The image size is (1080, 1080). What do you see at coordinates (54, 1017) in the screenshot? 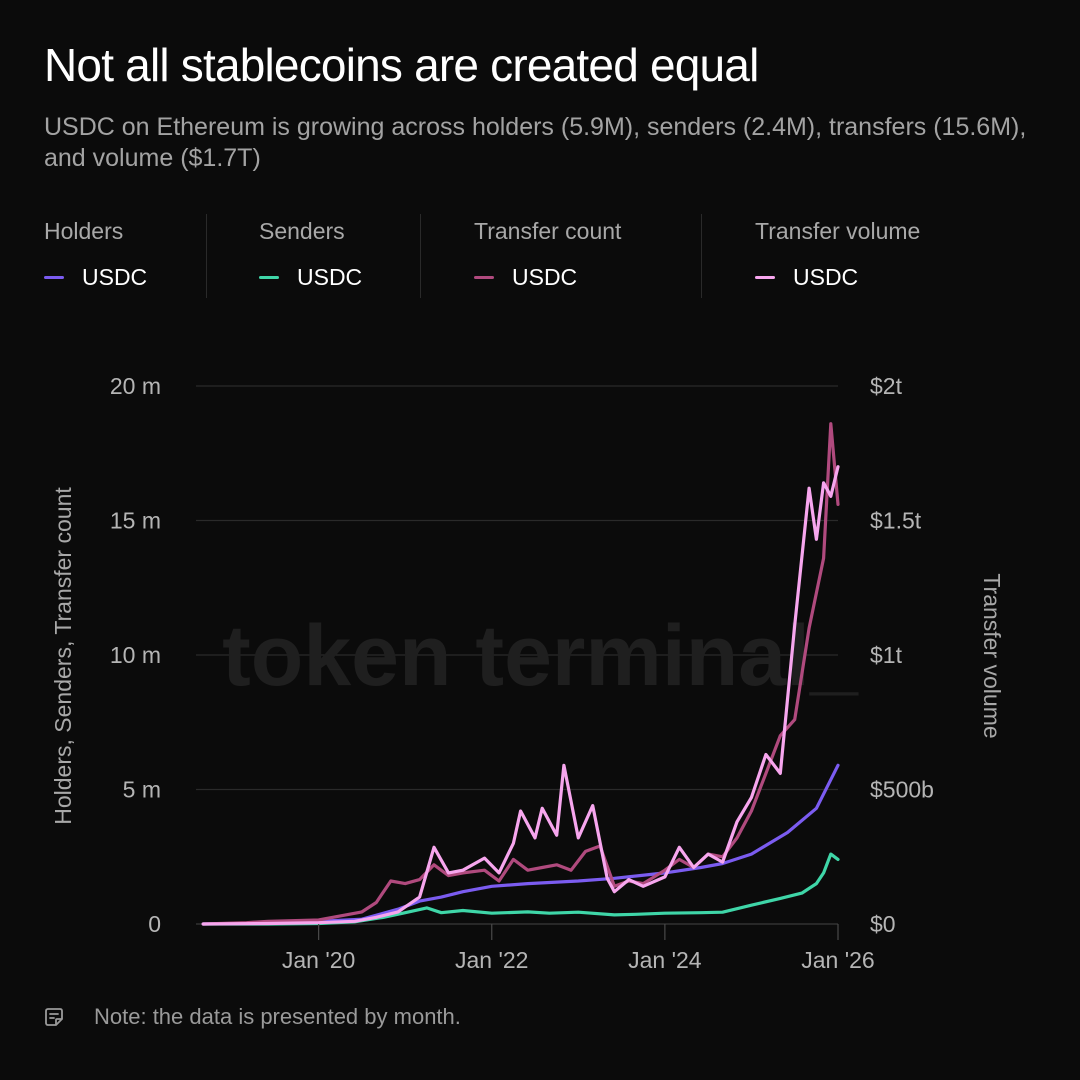
I see `note-icon` at bounding box center [54, 1017].